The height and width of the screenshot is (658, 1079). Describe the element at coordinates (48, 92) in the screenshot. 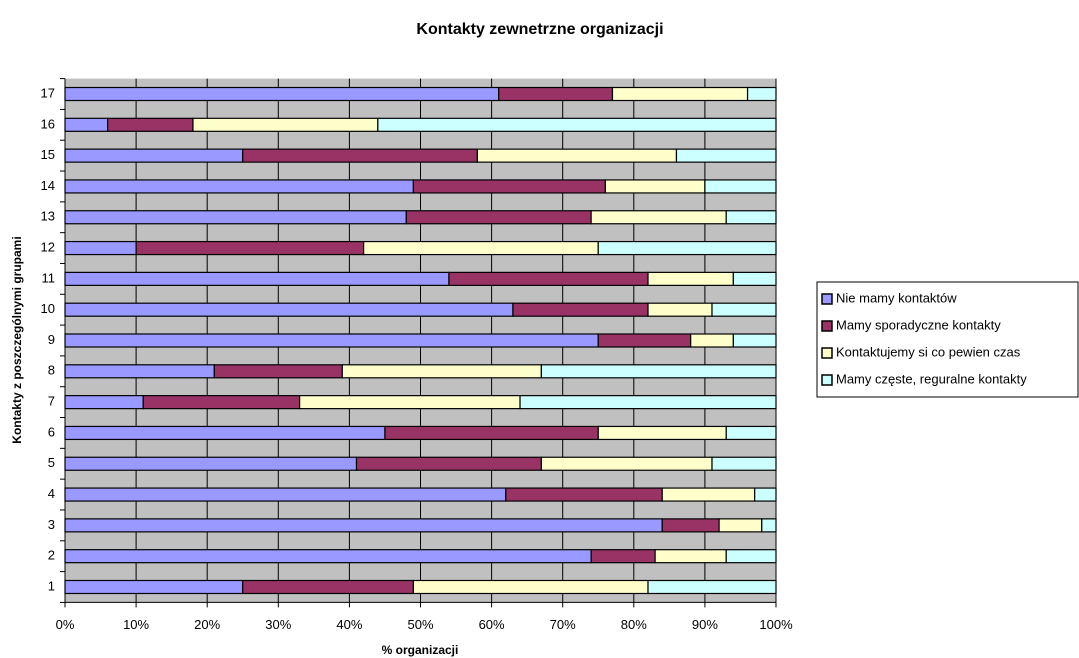

I see `y-tick-label: 17` at that location.